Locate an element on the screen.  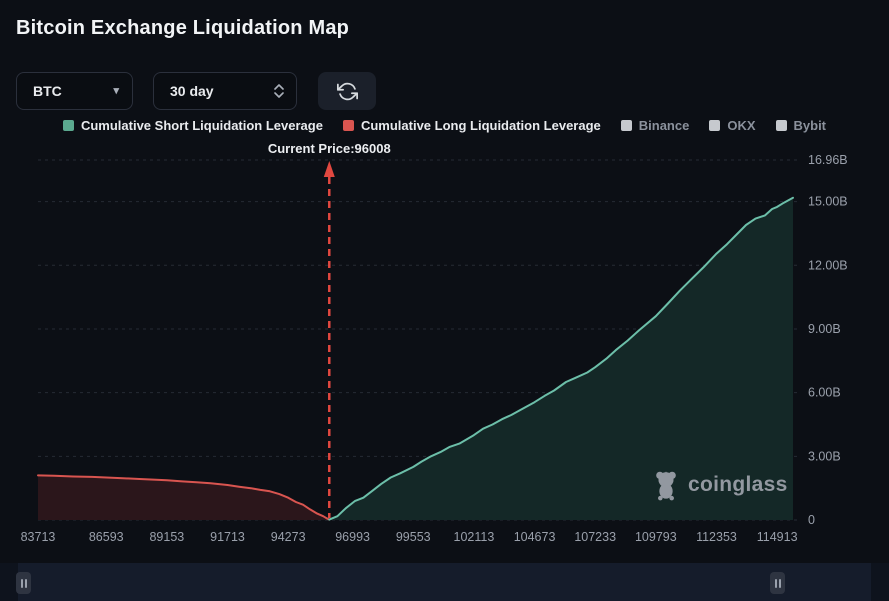
legend-item-okx: OKX is located at coordinates (732, 125).